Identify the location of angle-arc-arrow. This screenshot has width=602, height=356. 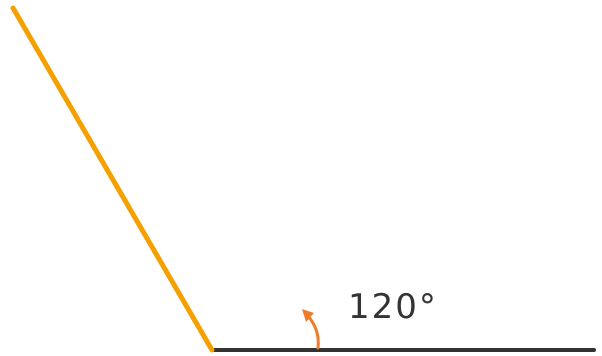
(313, 332).